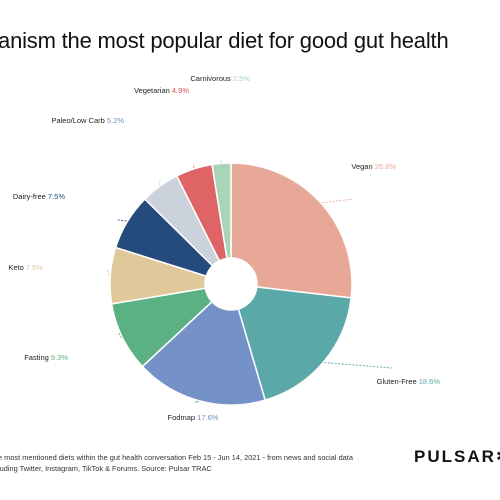 Image resolution: width=500 pixels, height=500 pixels. I want to click on label-paleo-low-carb: Paleo/Low Carb 5.2%, so click(87, 120).